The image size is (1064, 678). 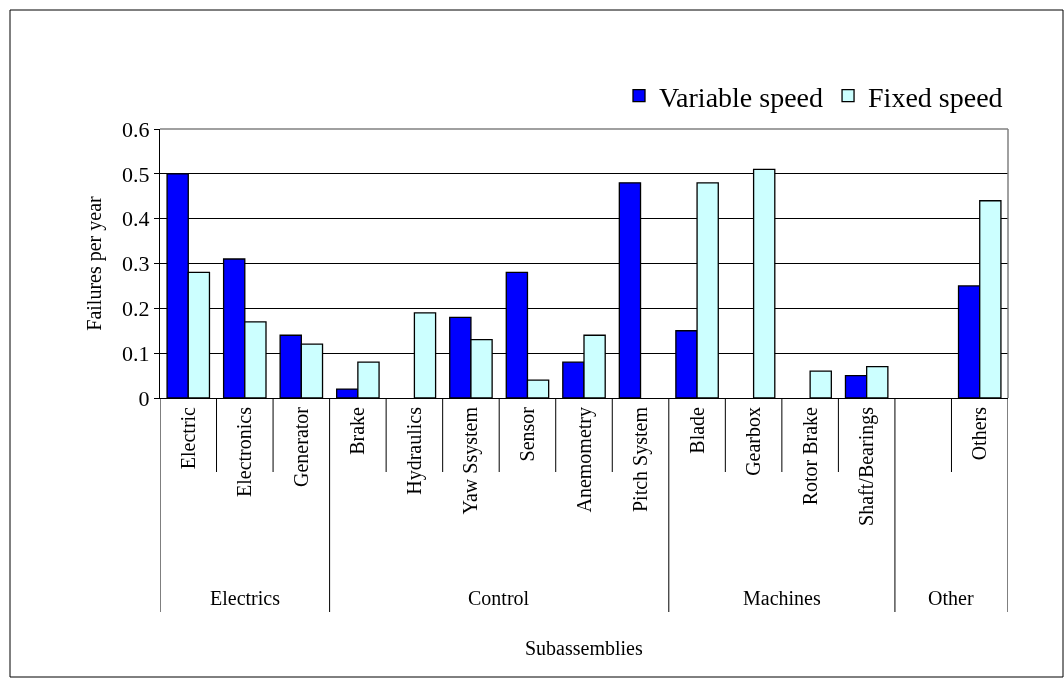 I want to click on text: Machines, so click(x=782, y=598).